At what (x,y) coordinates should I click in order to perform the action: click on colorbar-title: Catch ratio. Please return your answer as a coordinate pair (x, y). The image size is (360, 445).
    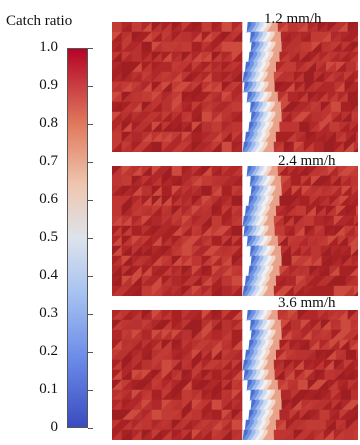
    Looking at the image, I should click on (39, 21).